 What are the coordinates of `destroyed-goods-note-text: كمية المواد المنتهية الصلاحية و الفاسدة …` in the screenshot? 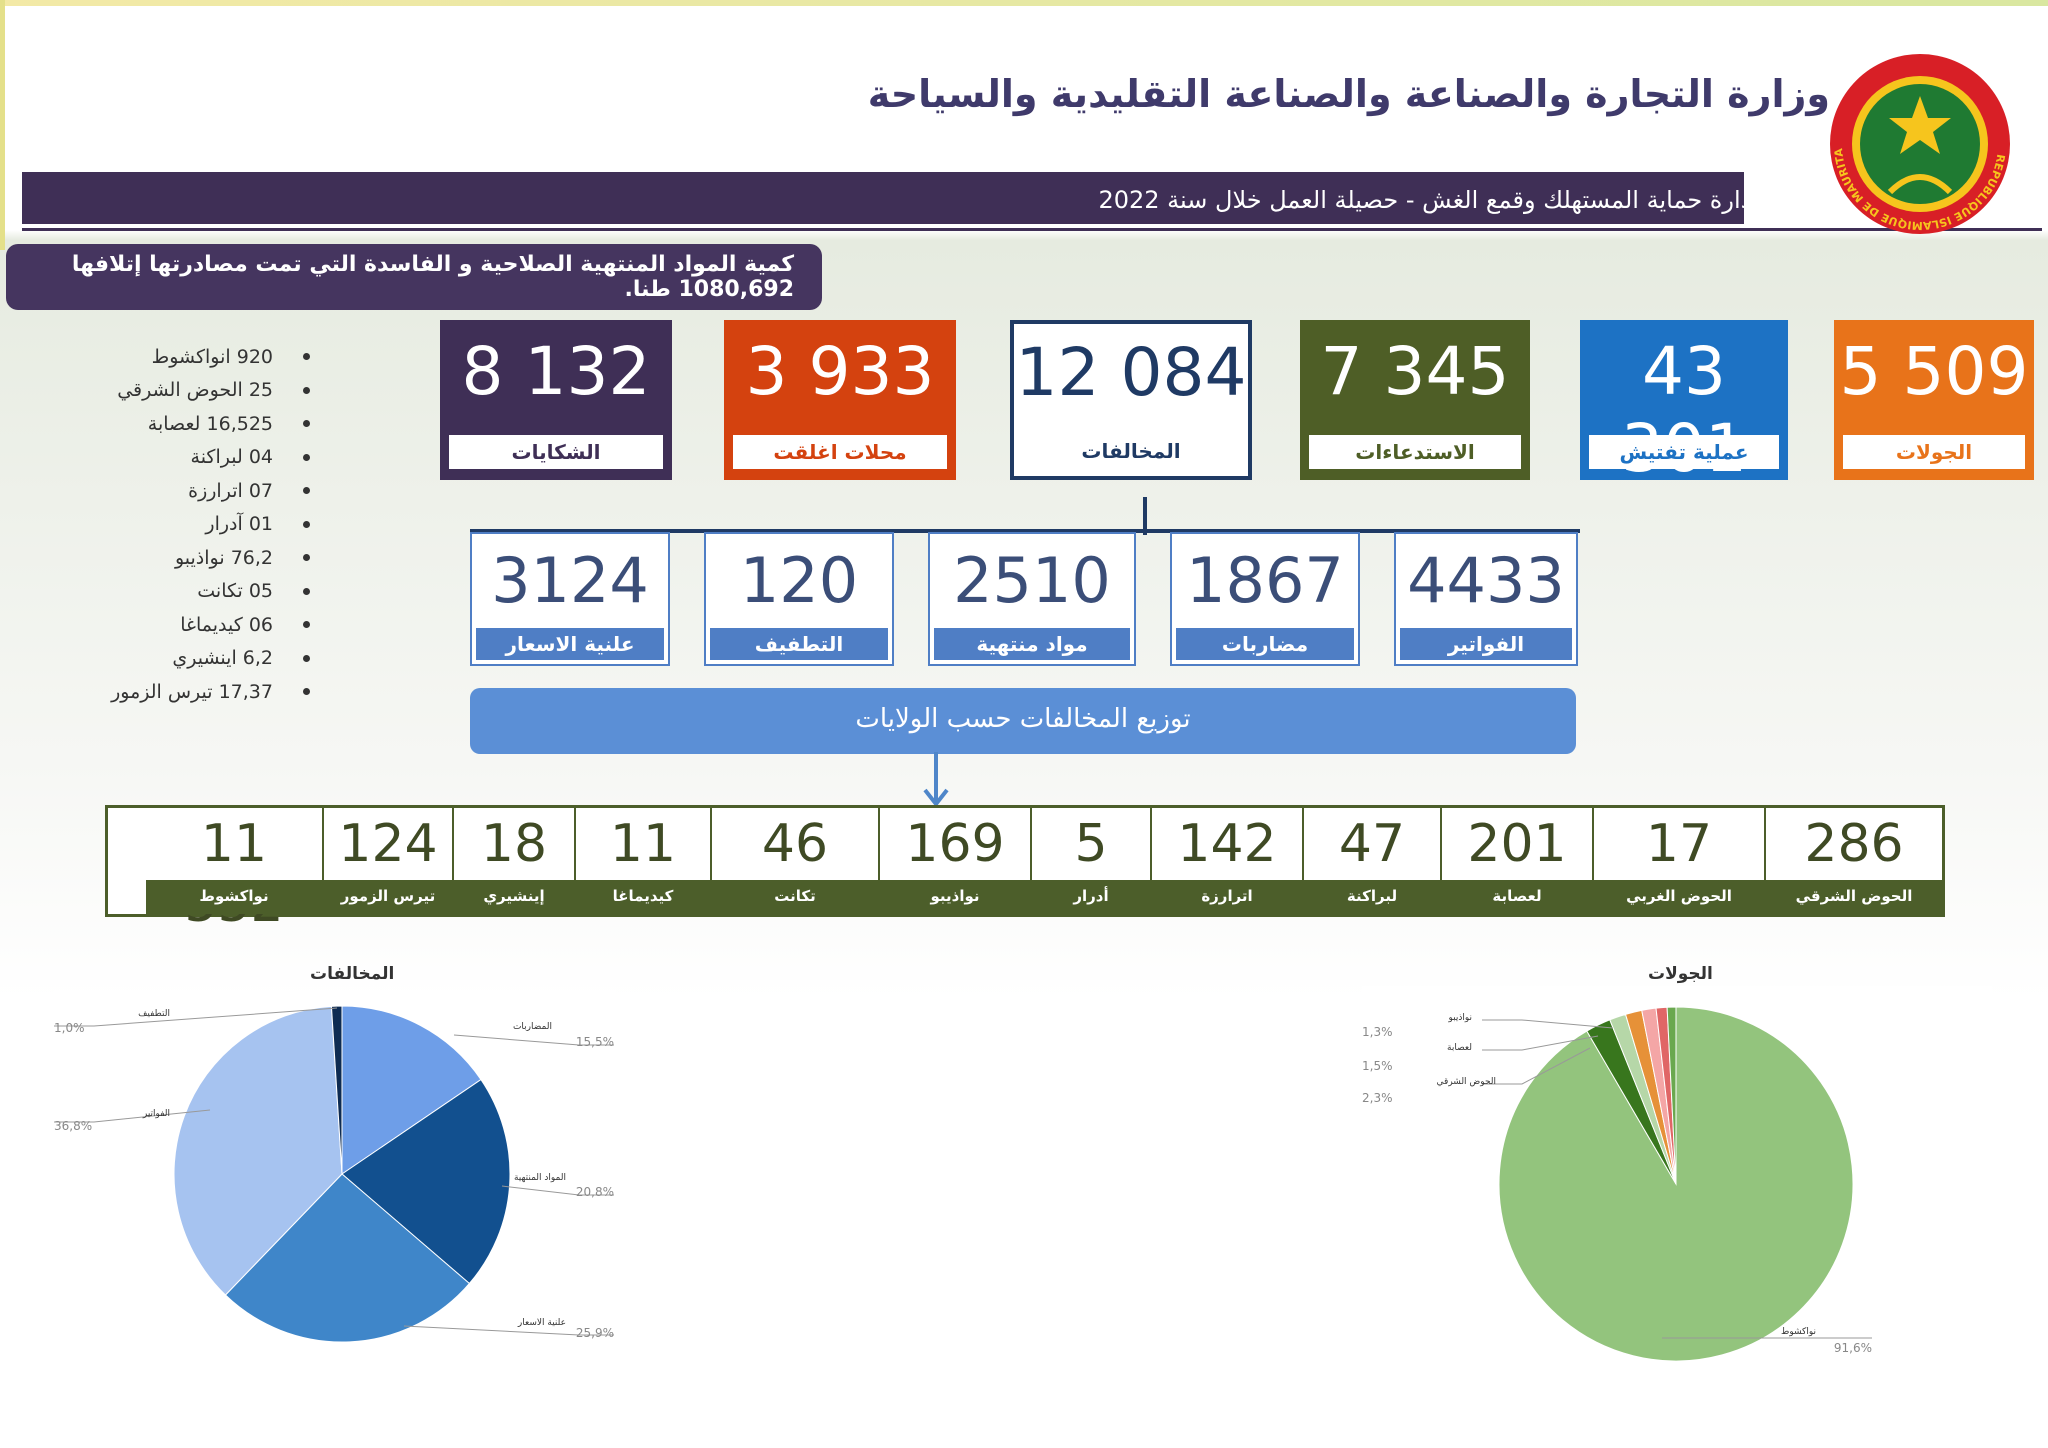 It's located at (432, 277).